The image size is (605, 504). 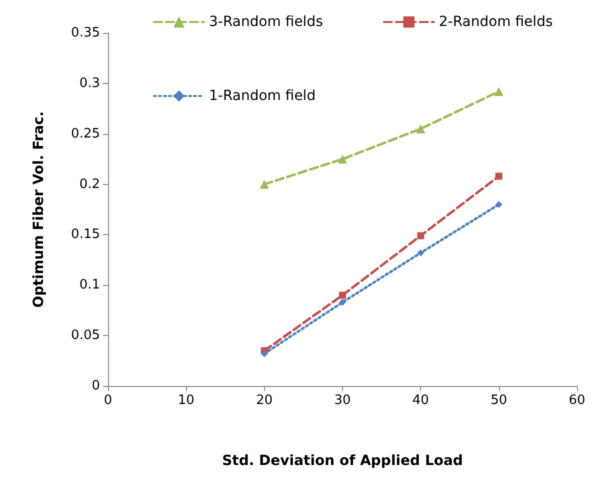 I want to click on x-tick-label: 0, so click(x=108, y=400).